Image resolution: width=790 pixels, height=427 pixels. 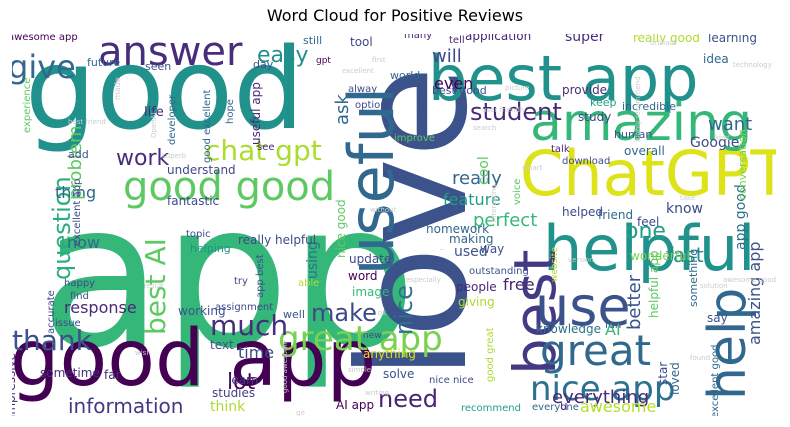 I want to click on word-word: word, so click(x=363, y=276).